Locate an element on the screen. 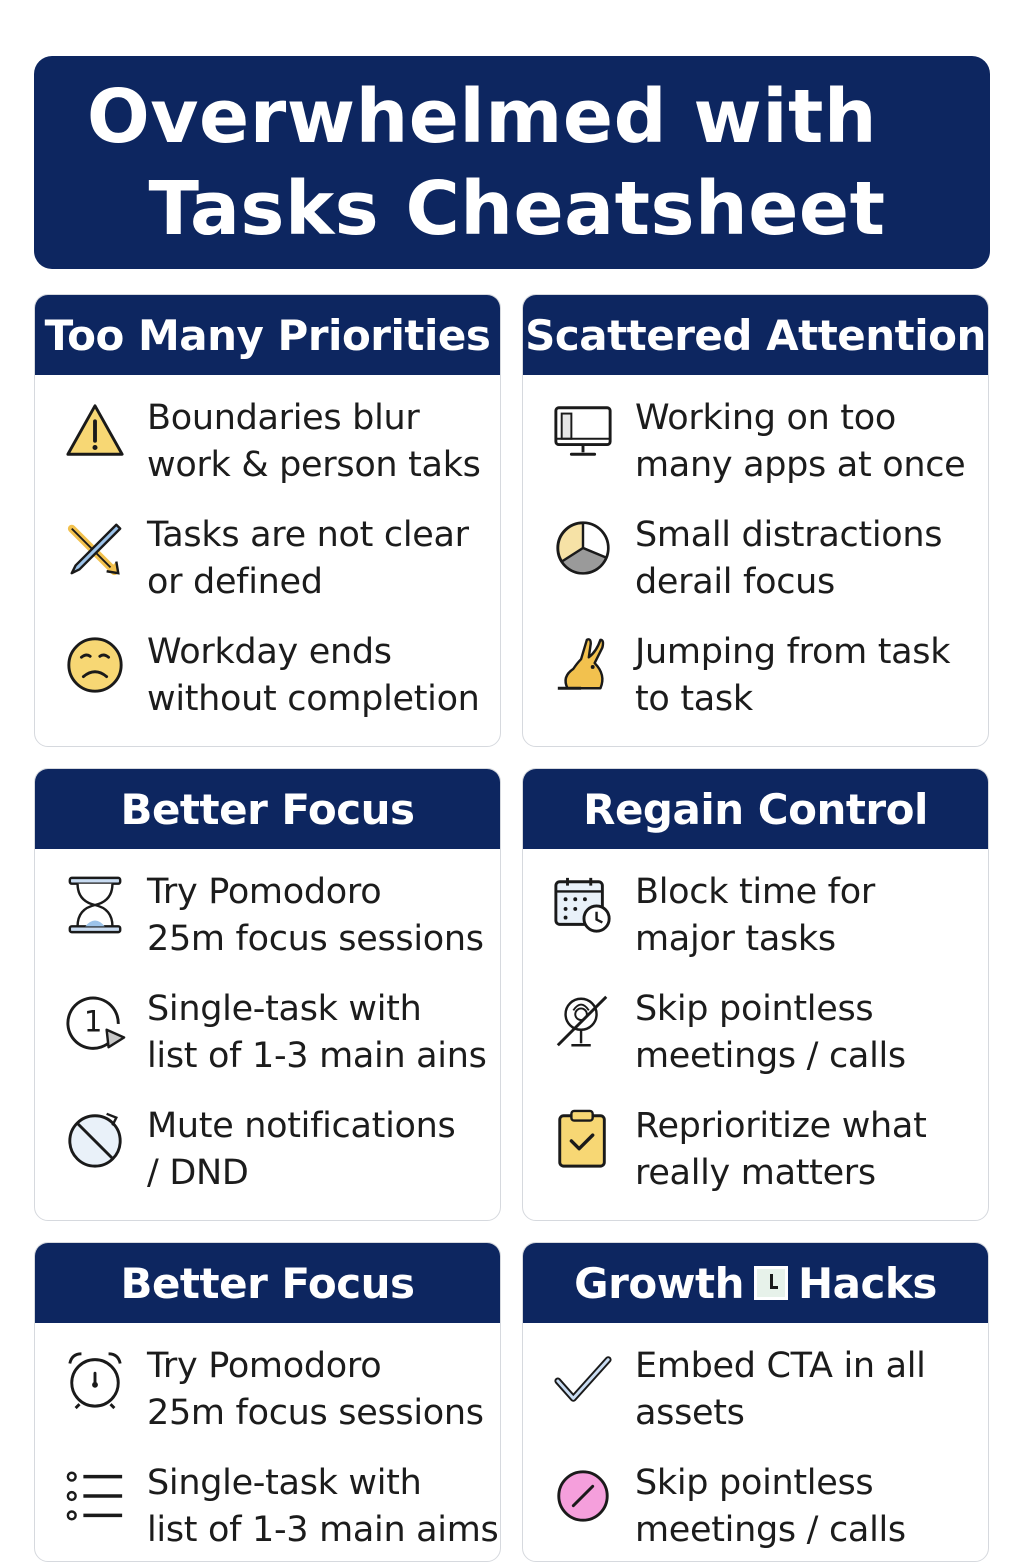 The height and width of the screenshot is (1562, 1024). item-text: Jumping from task to task is located at coordinates (793, 675).